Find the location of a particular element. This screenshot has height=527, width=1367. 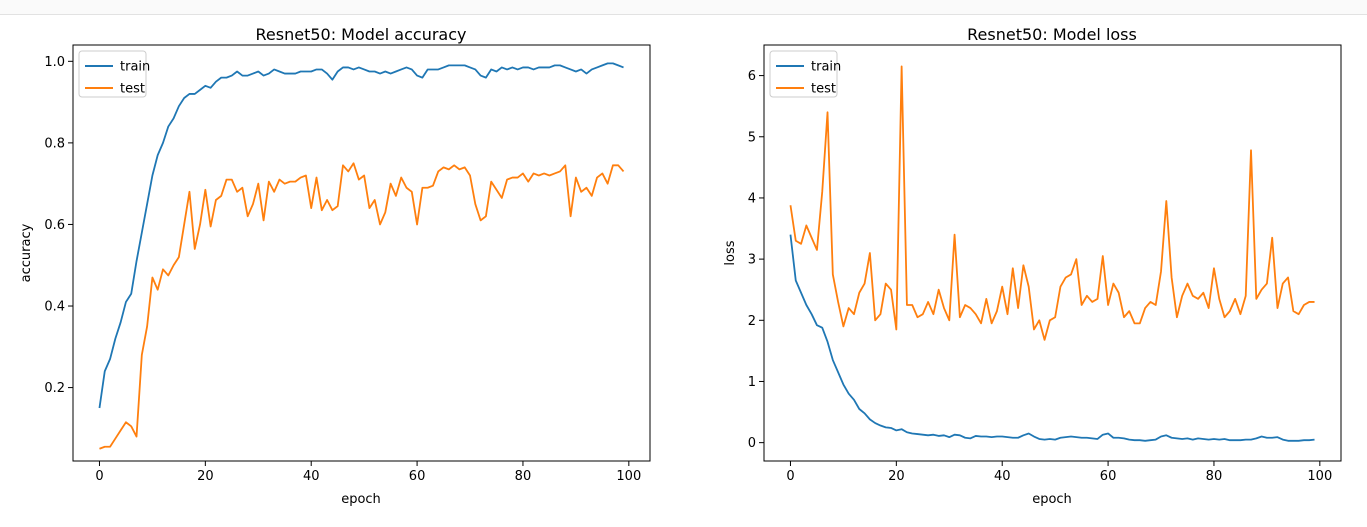

accuracy-chart-title: Resnet50: Model accuracy is located at coordinates (361, 34).